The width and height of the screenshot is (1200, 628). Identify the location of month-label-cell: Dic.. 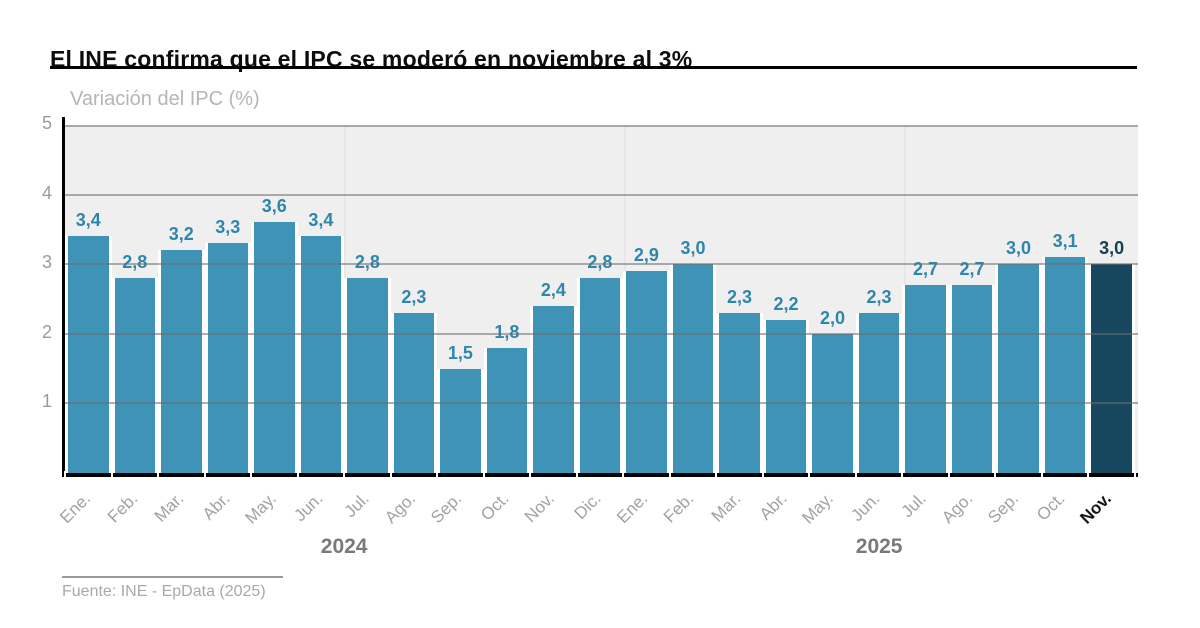
(596, 509).